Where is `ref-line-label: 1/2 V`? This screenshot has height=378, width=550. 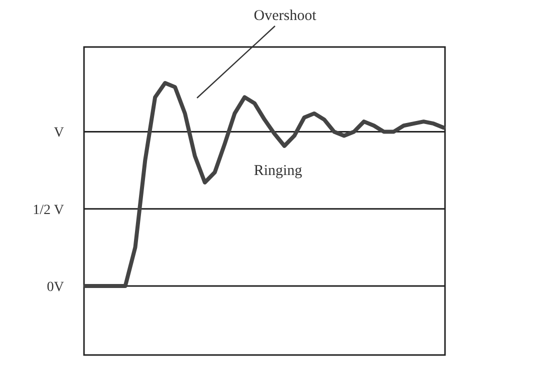 ref-line-label: 1/2 V is located at coordinates (48, 210).